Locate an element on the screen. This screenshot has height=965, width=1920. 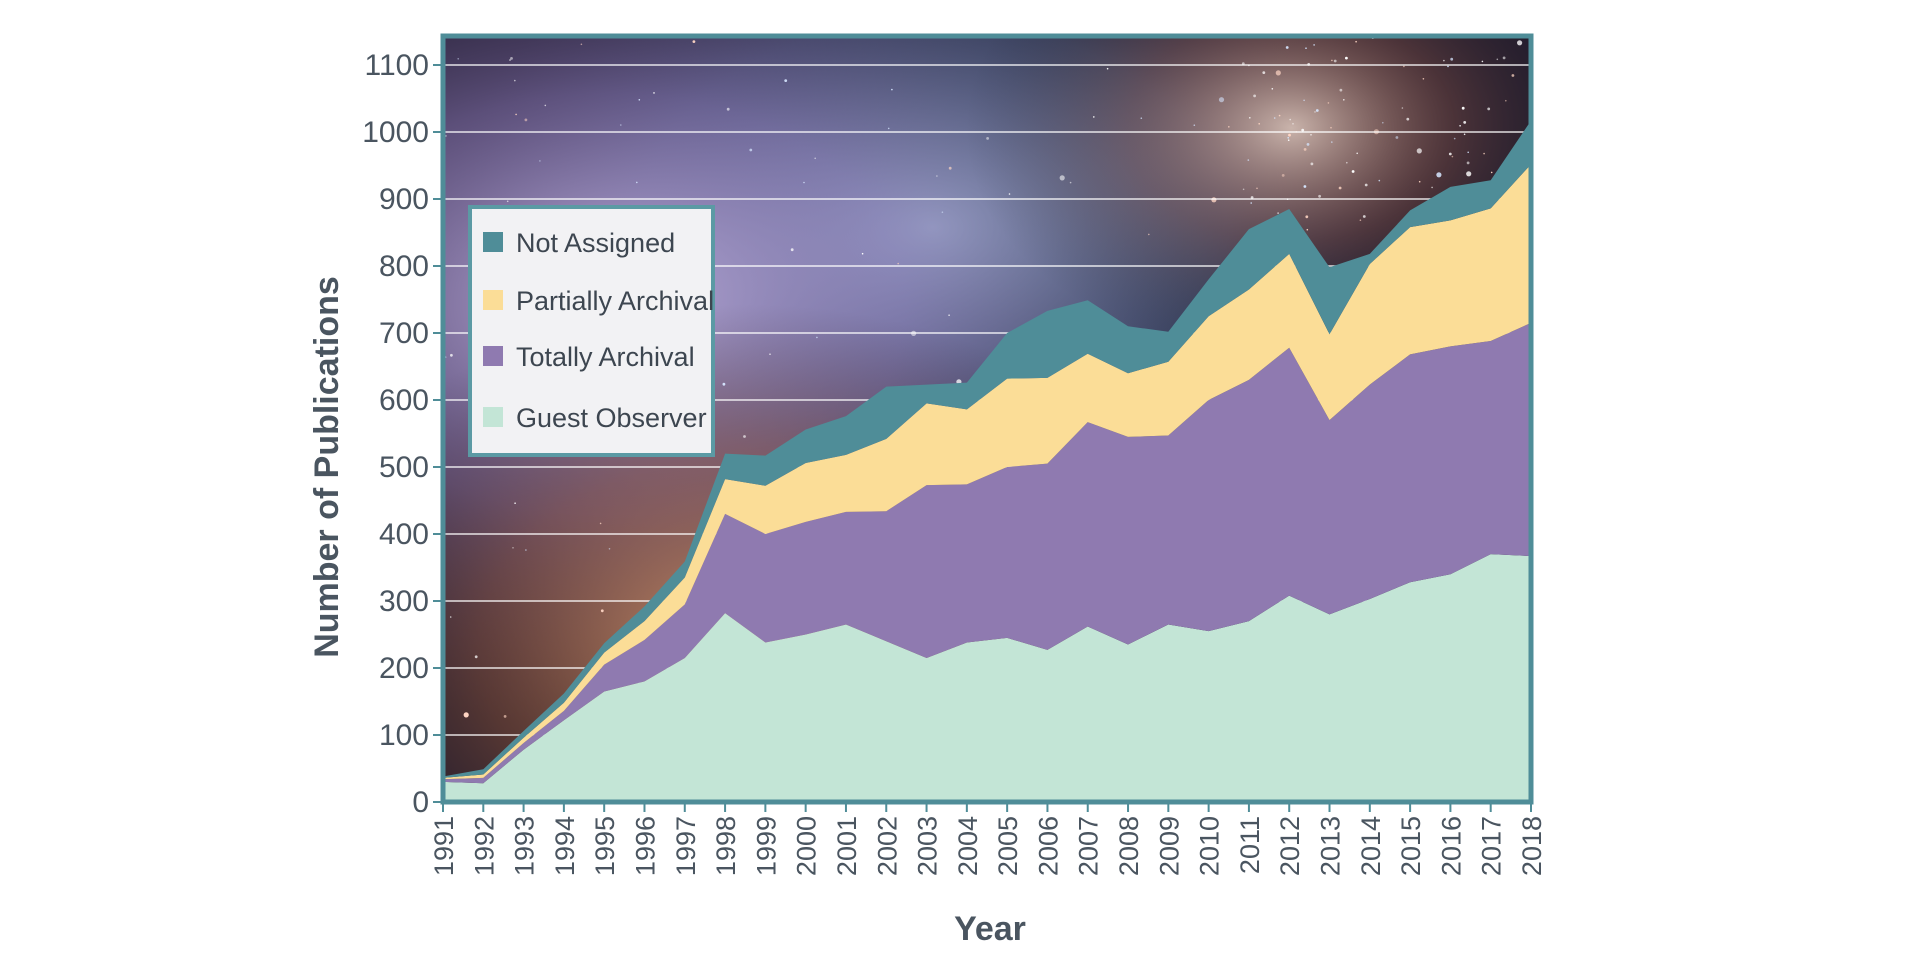
x-tick-label: 2014 is located at coordinates (1371, 846).